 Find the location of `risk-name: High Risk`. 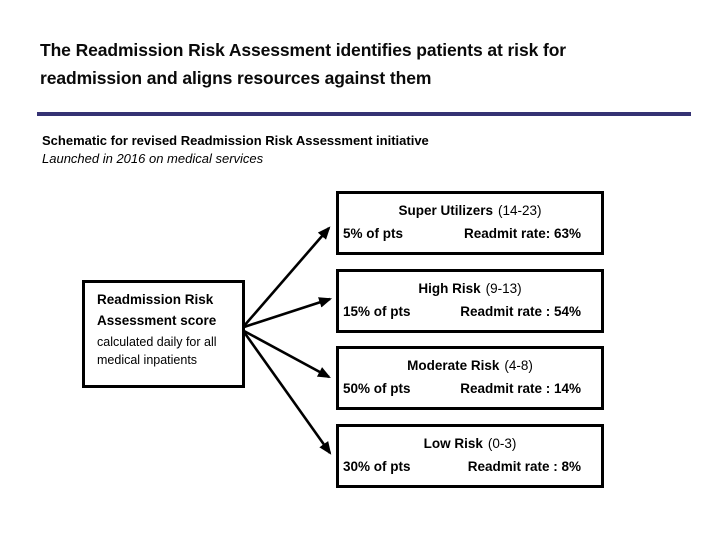

risk-name: High Risk is located at coordinates (449, 288).